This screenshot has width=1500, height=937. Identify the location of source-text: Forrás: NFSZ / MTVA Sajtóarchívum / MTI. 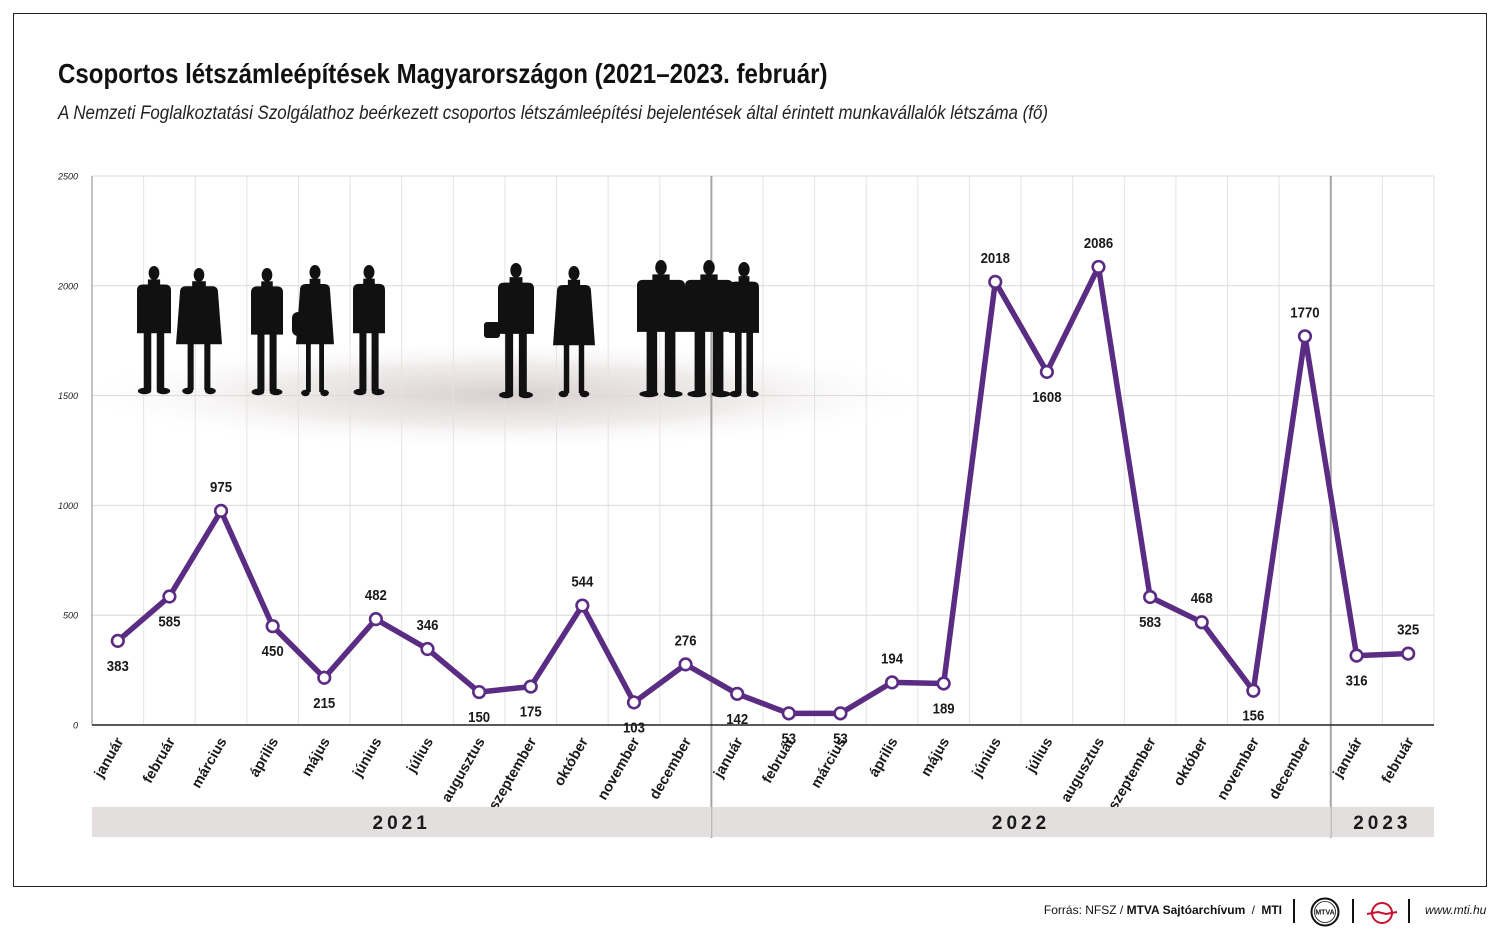
(1162, 910).